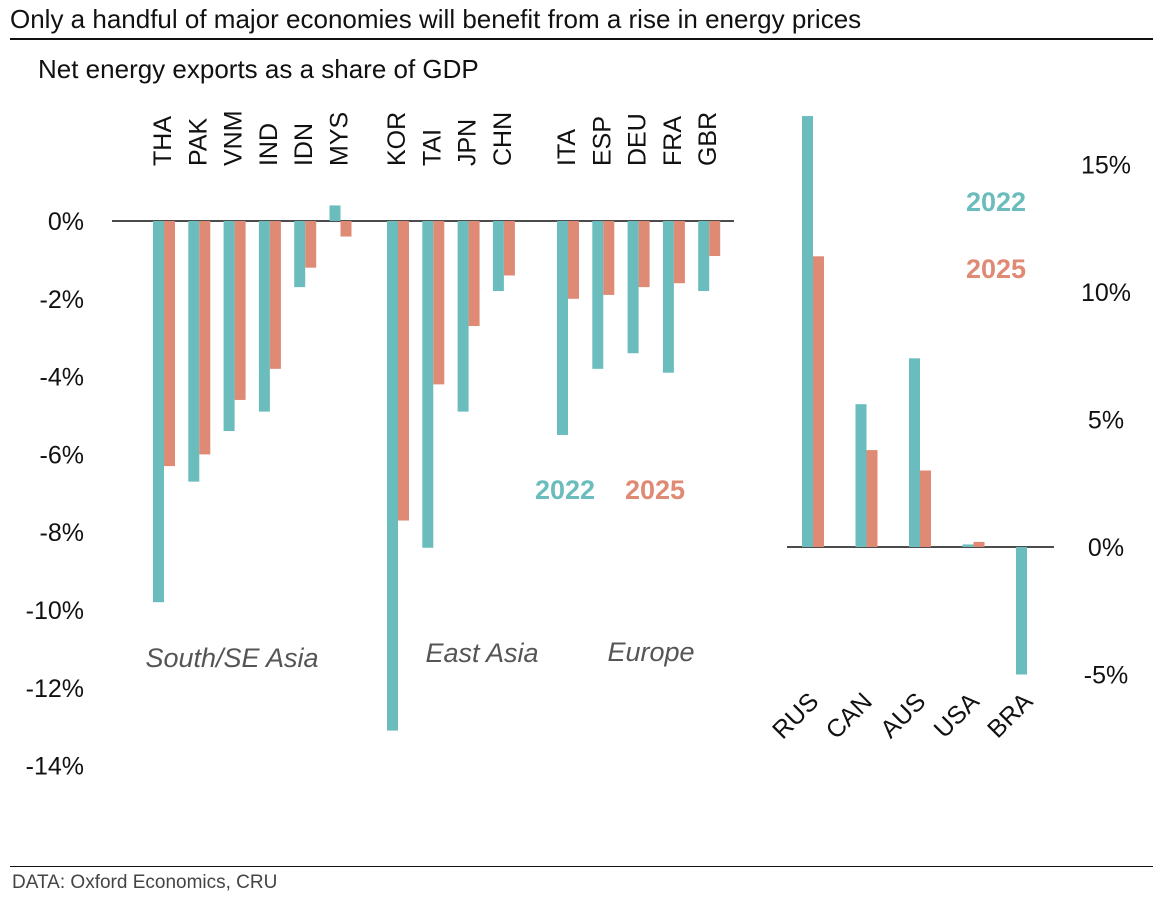  I want to click on bar-pak-2022, so click(194, 351).